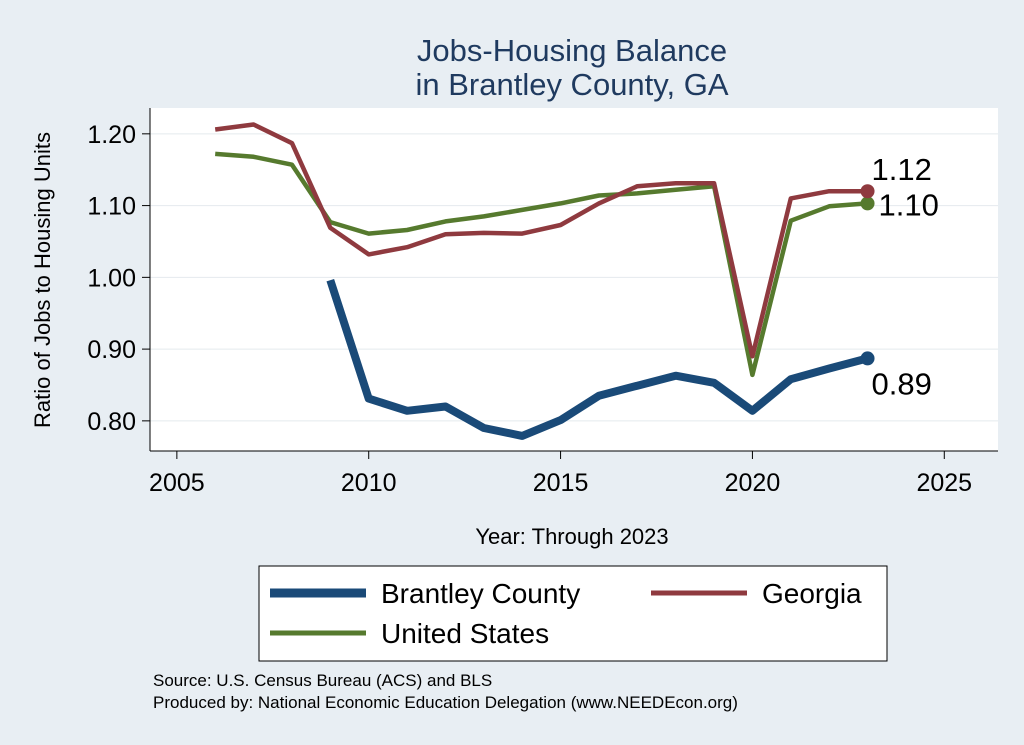  What do you see at coordinates (571, 84) in the screenshot?
I see `chart-title-line-2: in Brantley County, GA` at bounding box center [571, 84].